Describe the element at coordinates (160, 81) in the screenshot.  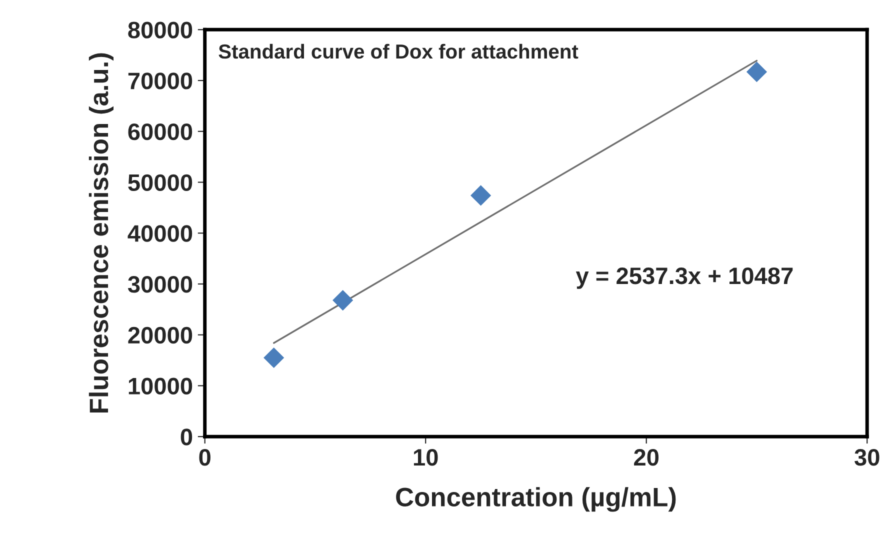
I see `y-tick-label: 70000` at that location.